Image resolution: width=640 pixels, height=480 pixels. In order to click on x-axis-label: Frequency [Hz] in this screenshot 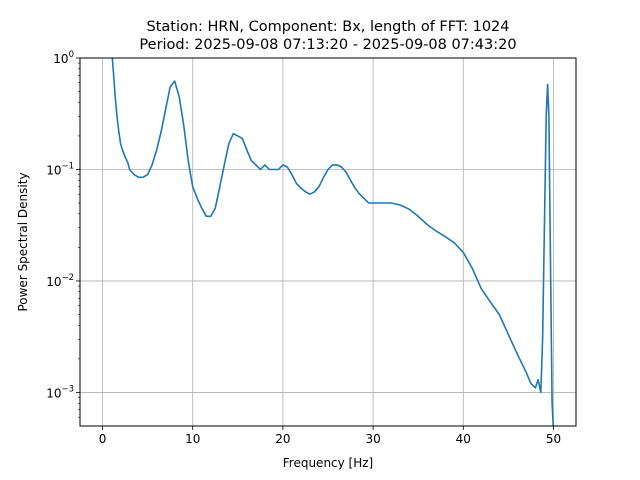, I will do `click(328, 463)`.